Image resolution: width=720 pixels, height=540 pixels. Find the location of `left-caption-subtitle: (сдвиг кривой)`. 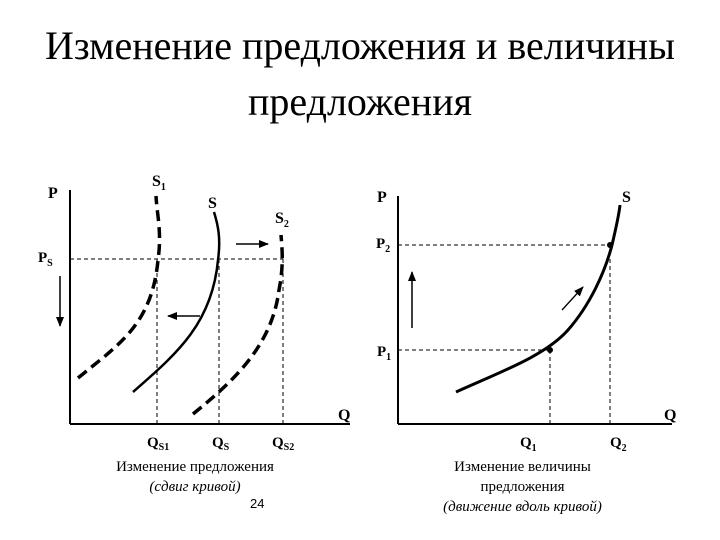

left-caption-subtitle: (сдвиг кривой) is located at coordinates (195, 487).